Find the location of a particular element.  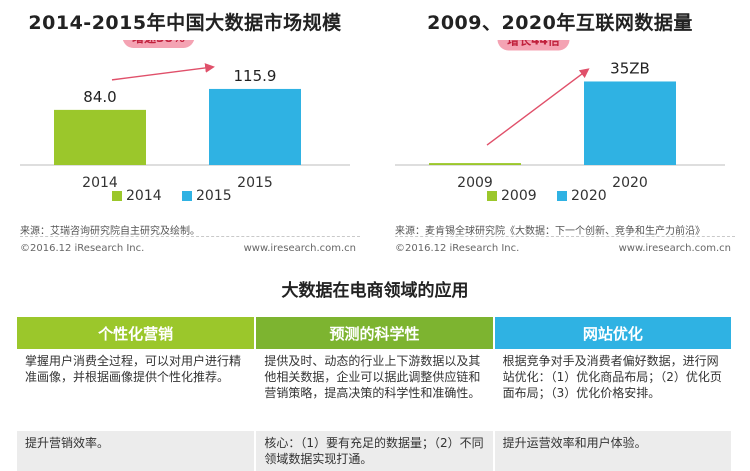

header-personalized-marketing: 个性化营销 is located at coordinates (137, 333).